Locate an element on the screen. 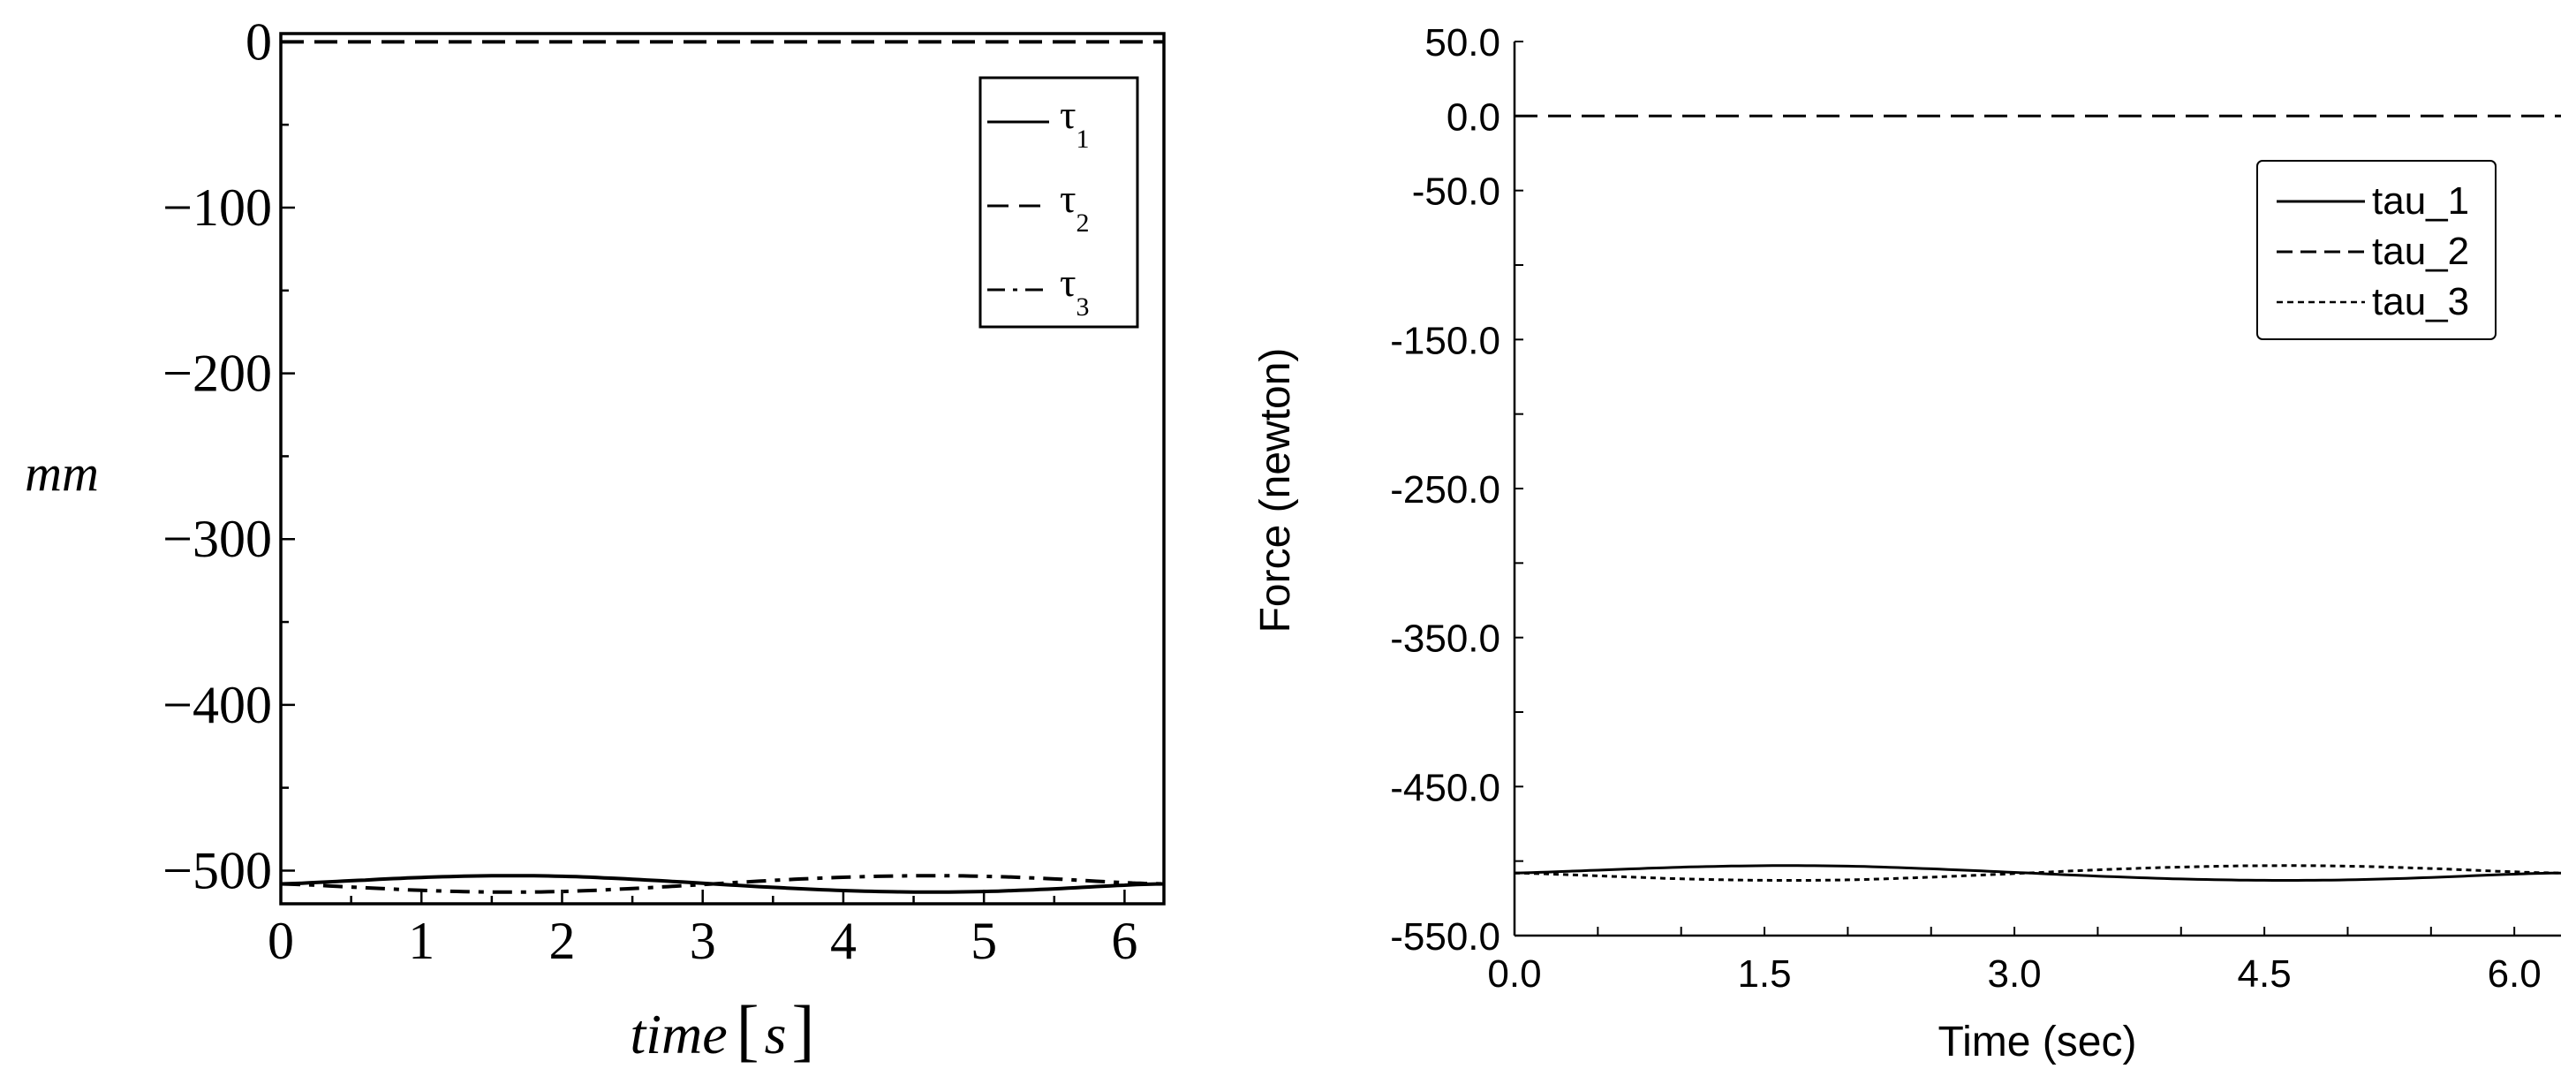 The image size is (2576, 1084). left-x-tick-label: 4 is located at coordinates (843, 941).